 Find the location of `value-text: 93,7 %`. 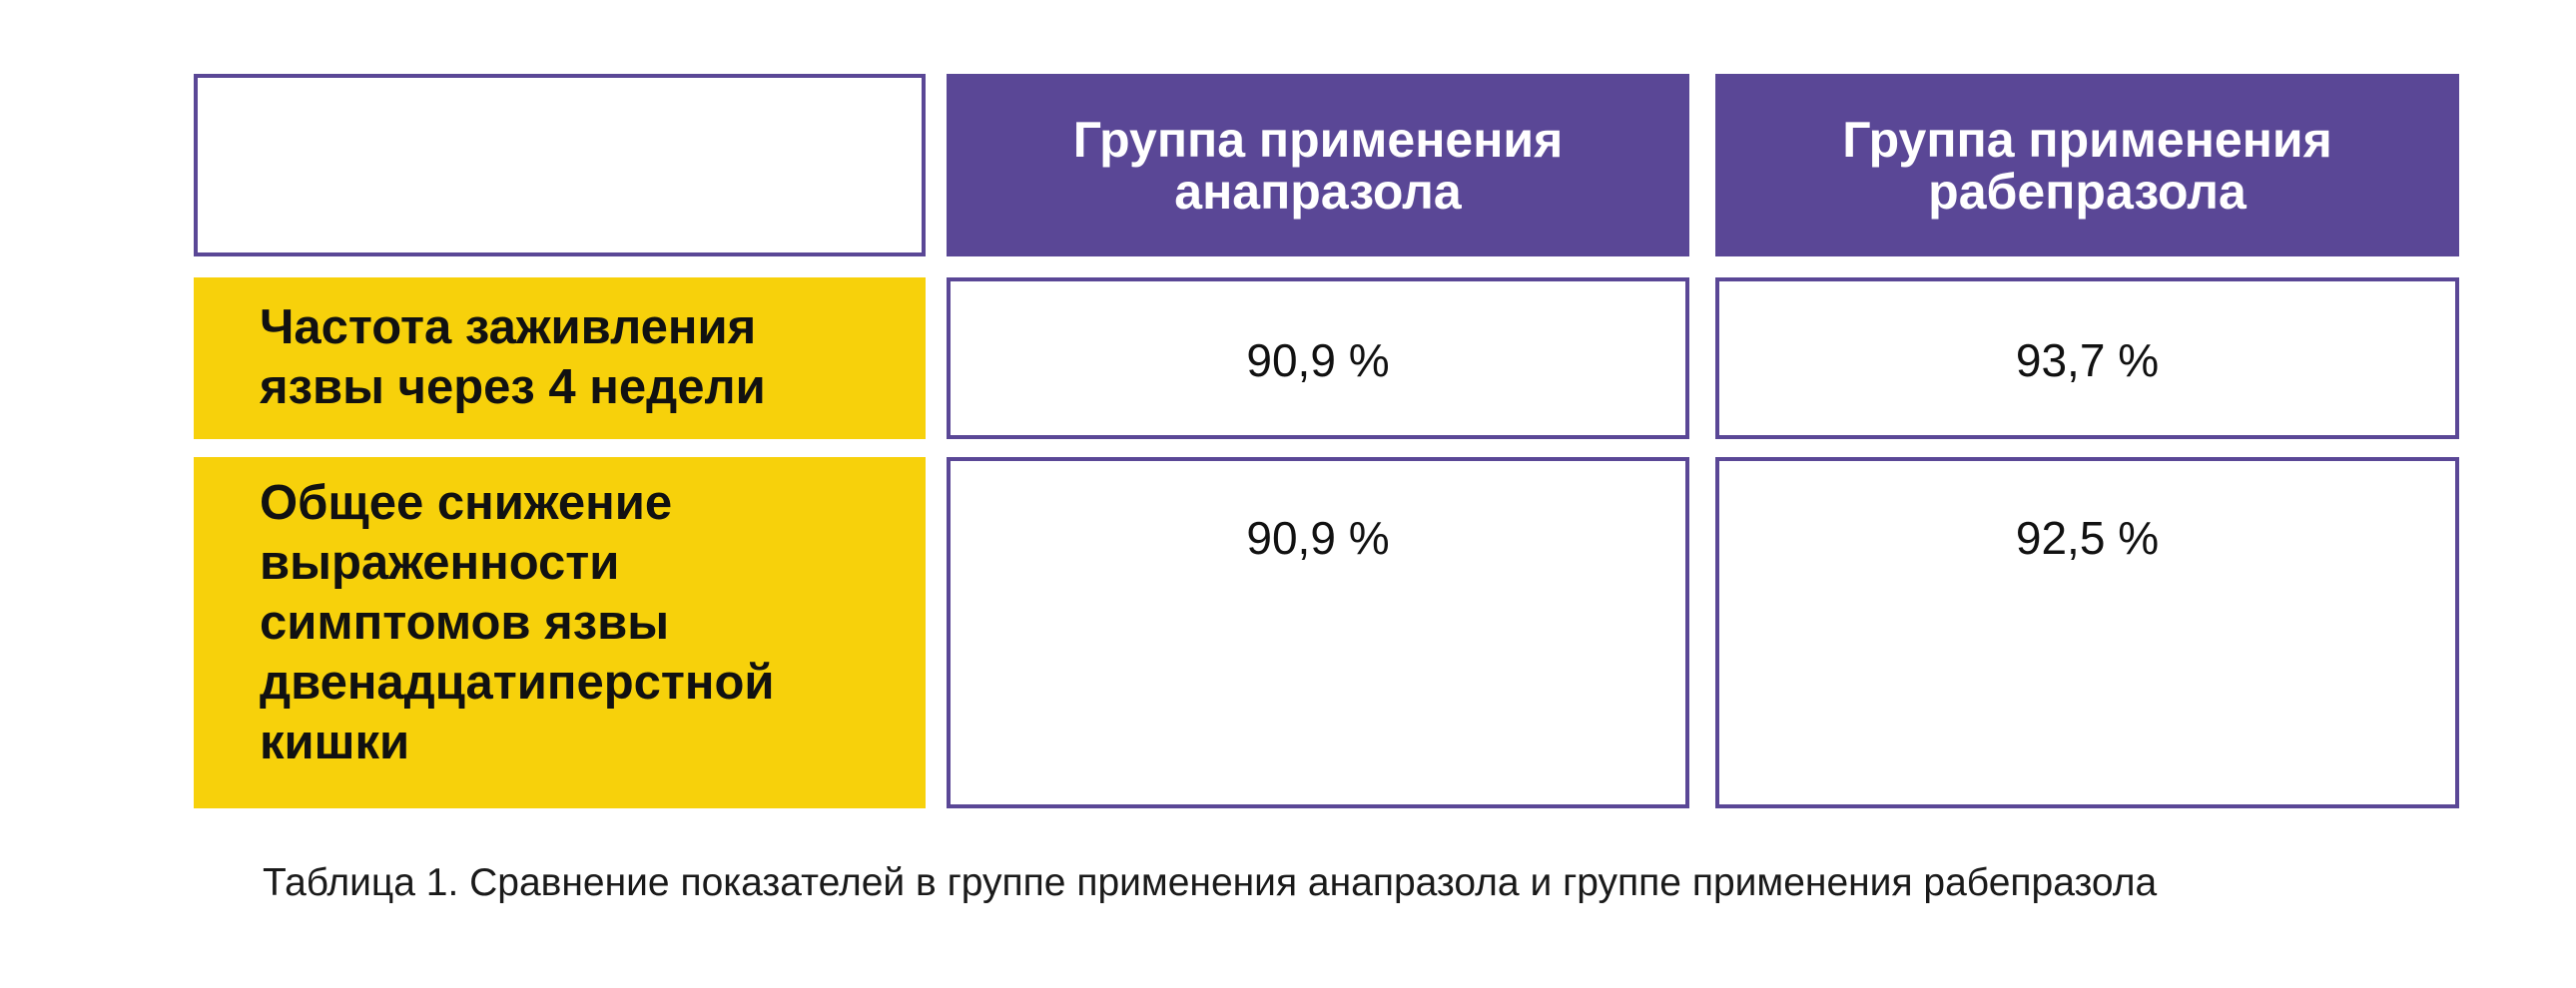

value-text: 93,7 % is located at coordinates (2087, 360).